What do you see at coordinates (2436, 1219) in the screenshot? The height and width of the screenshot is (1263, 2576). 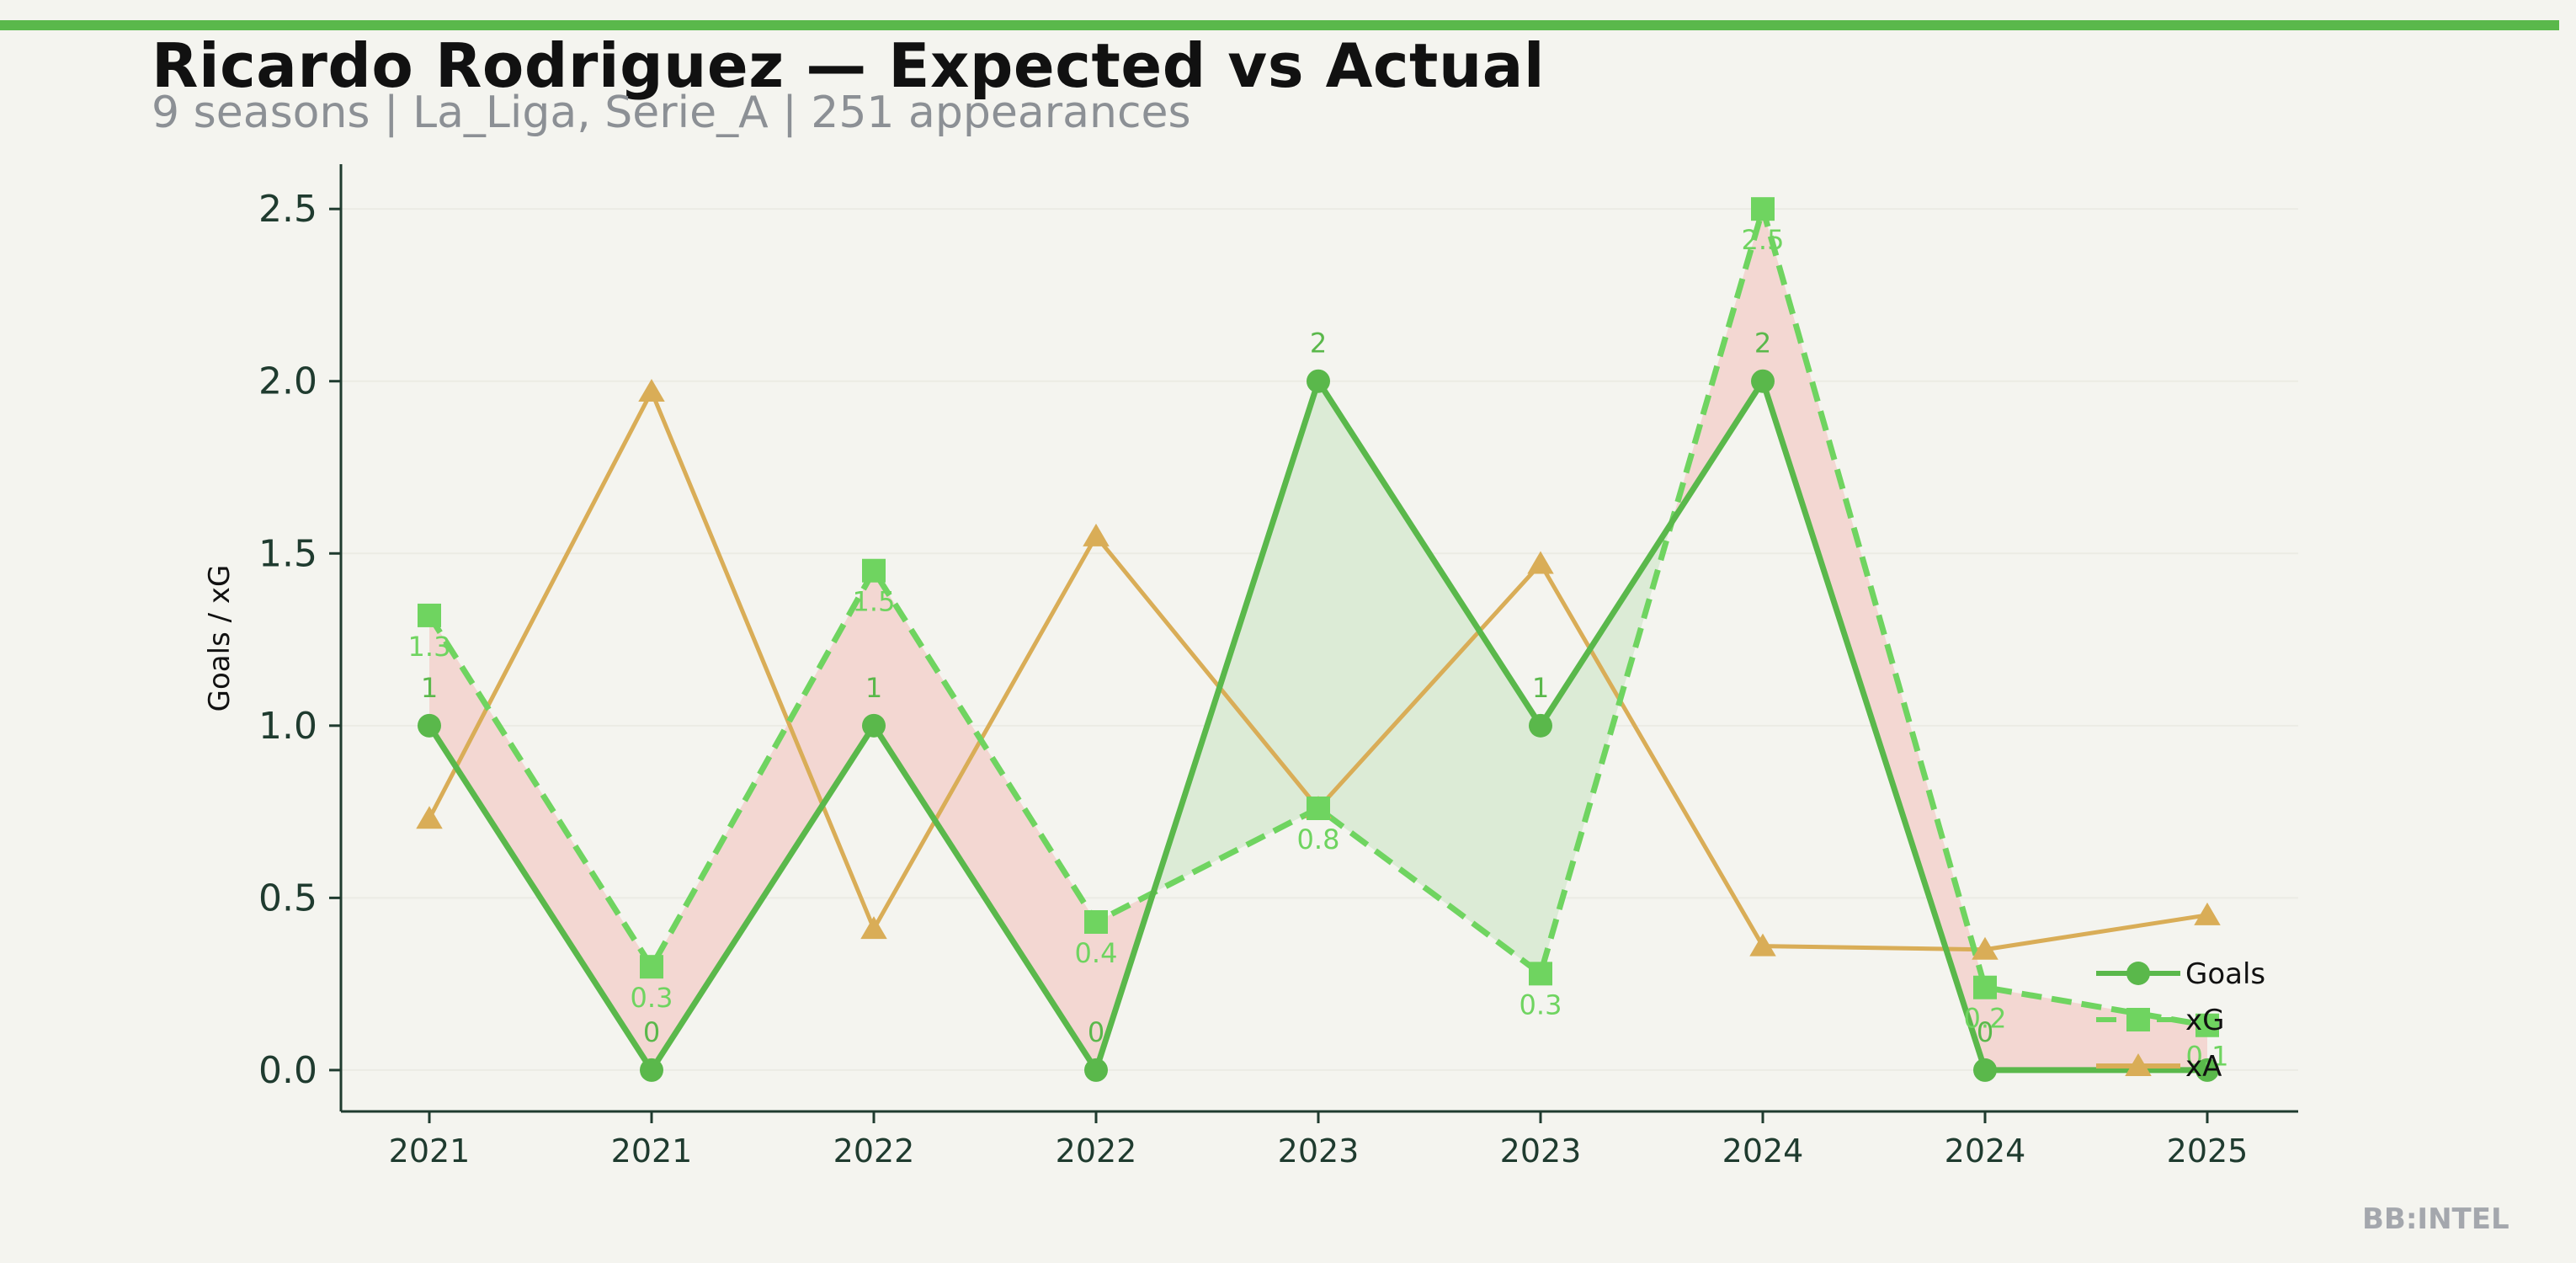 I see `watermark-logo: BB:INTEL` at bounding box center [2436, 1219].